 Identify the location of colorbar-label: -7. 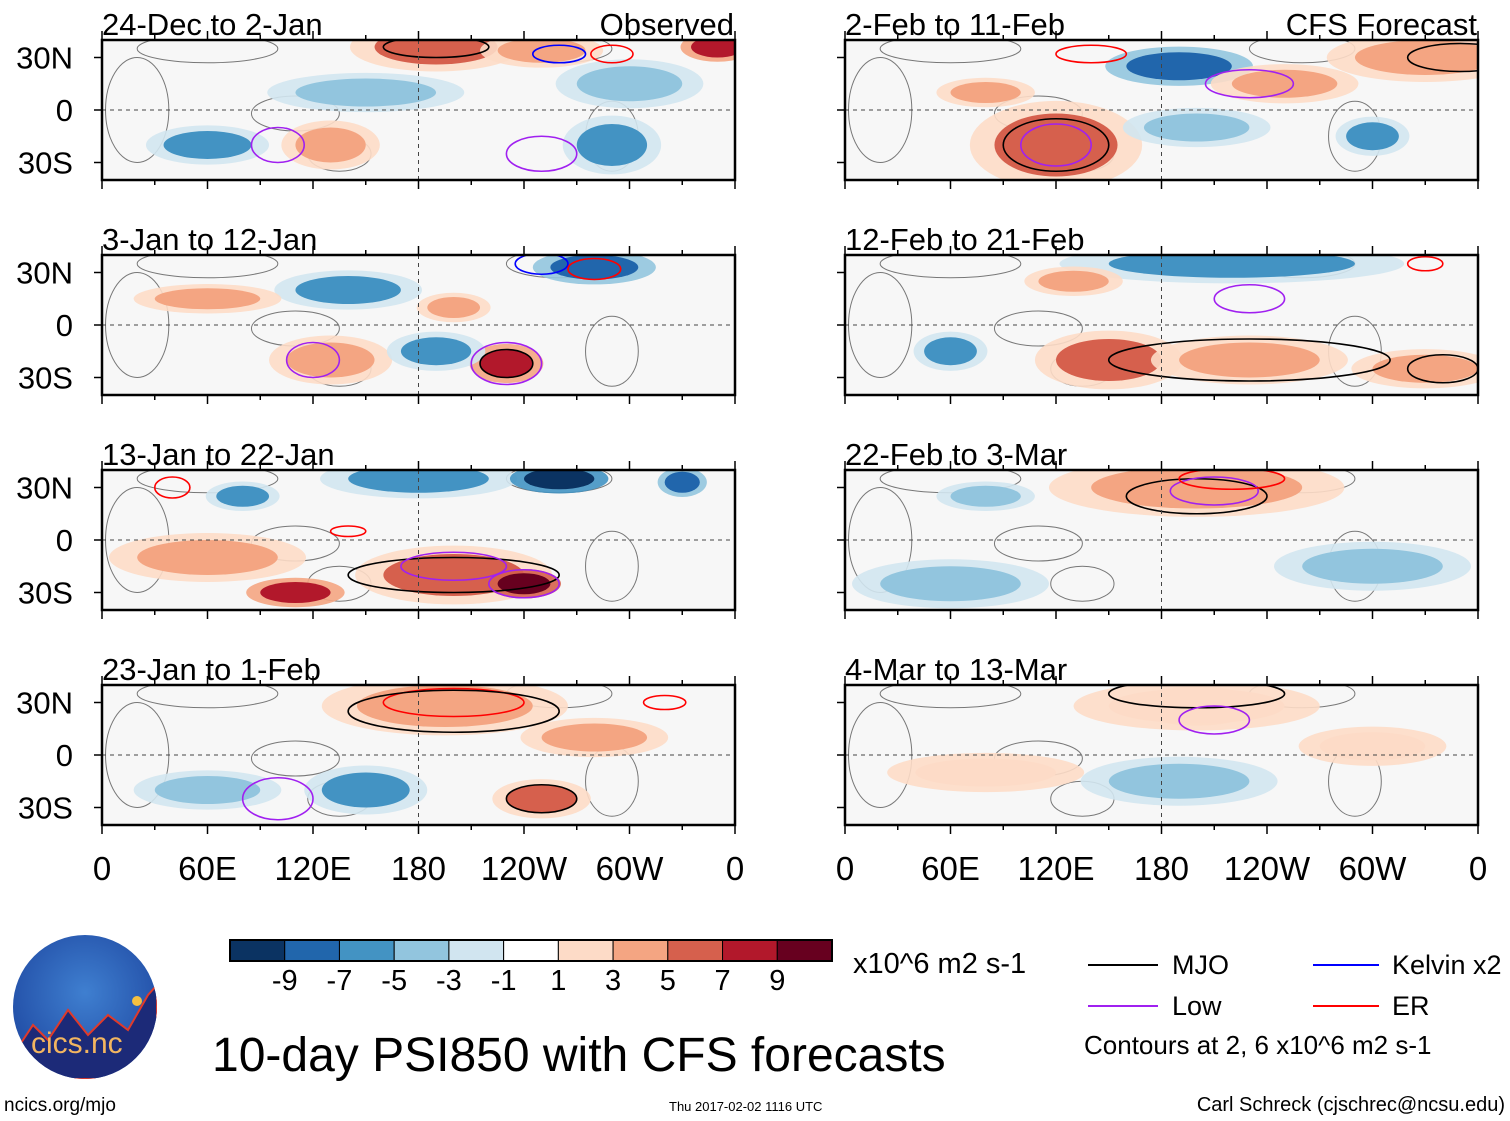
(340, 981).